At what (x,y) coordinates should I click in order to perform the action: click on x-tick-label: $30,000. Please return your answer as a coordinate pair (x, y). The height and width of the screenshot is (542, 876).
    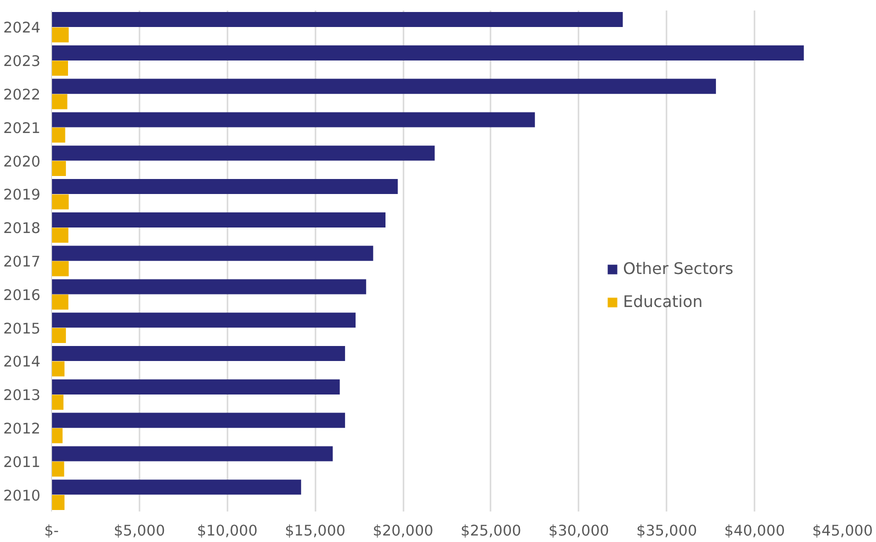
    Looking at the image, I should click on (579, 531).